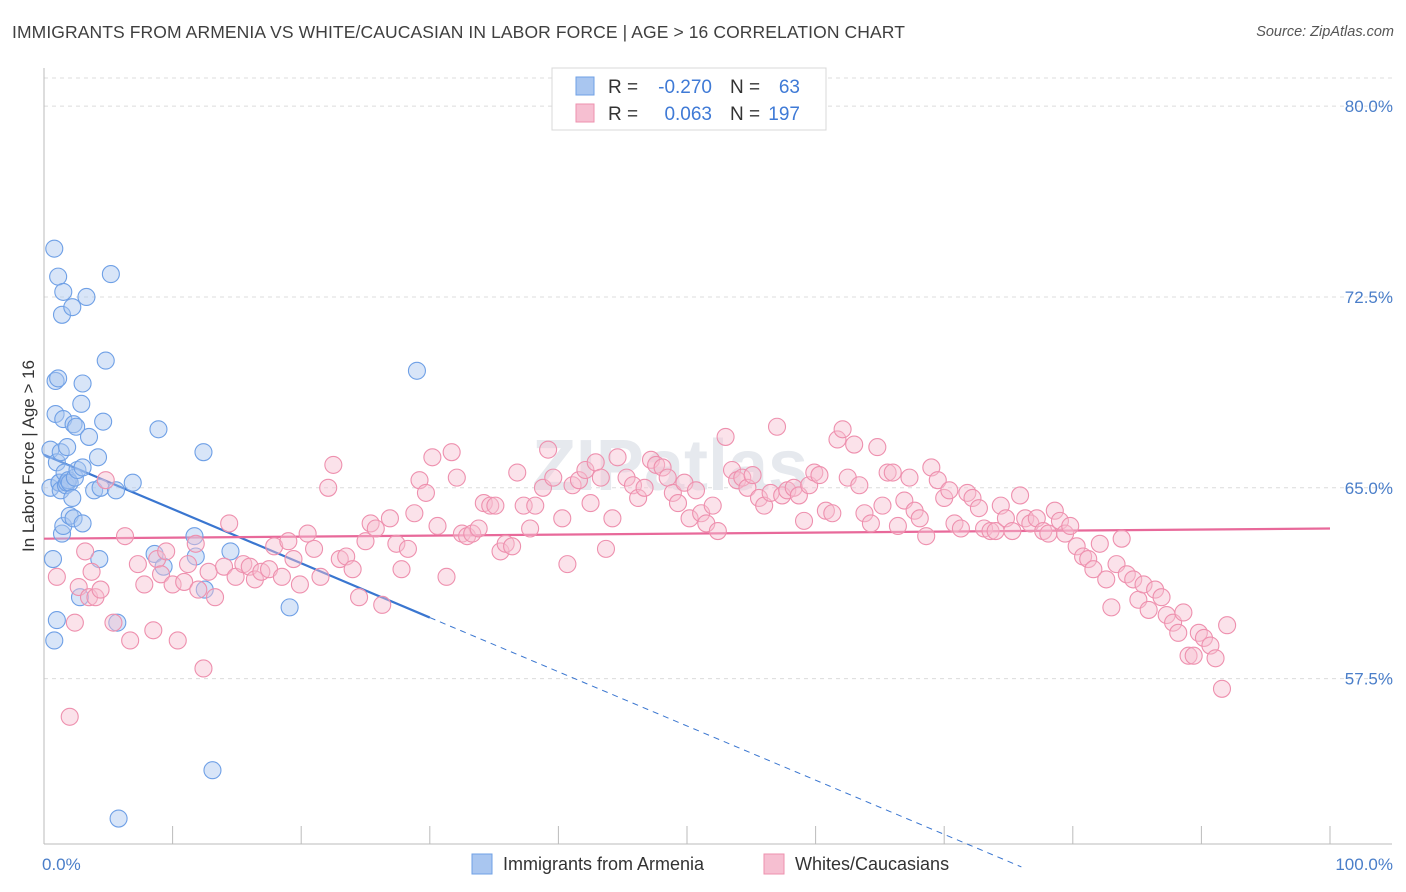  I want to click on y-axis-label: In Labor Force | Age > 16, so click(28, 456).